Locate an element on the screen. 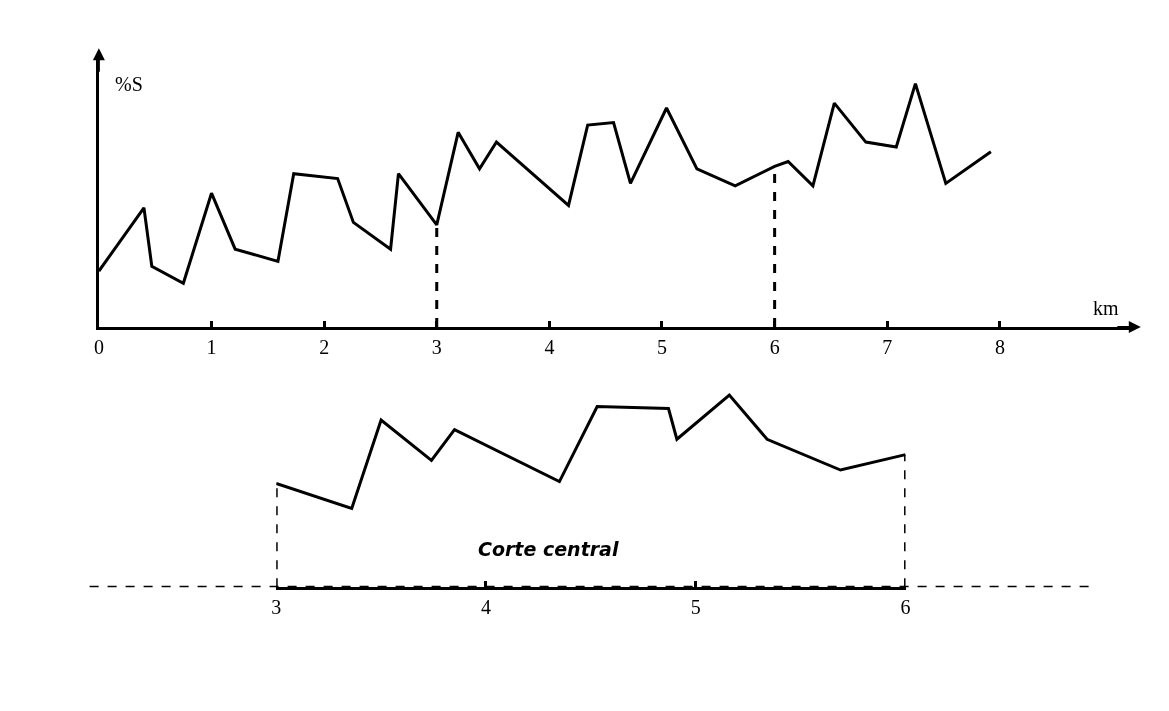 Image resolution: width=1169 pixels, height=711 pixels. text: Corte central is located at coordinates (548, 549).